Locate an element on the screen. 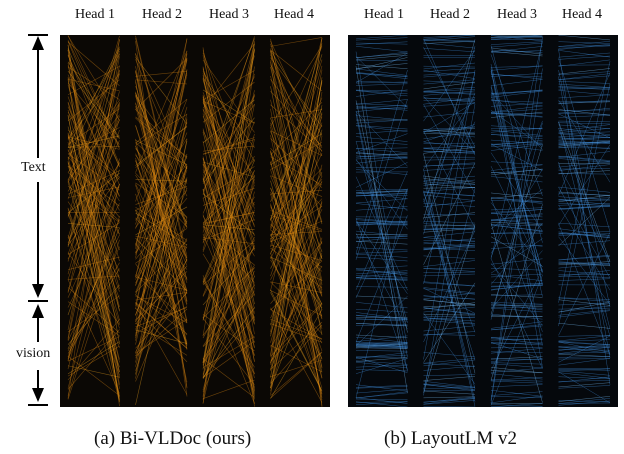 The width and height of the screenshot is (624, 454). panel-a-head-2-lines is located at coordinates (161, 220).